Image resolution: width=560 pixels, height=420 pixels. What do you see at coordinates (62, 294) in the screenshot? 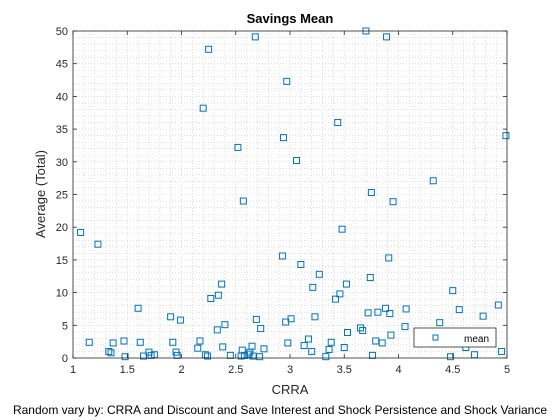
I see `y-tick-label: 10` at bounding box center [62, 294].